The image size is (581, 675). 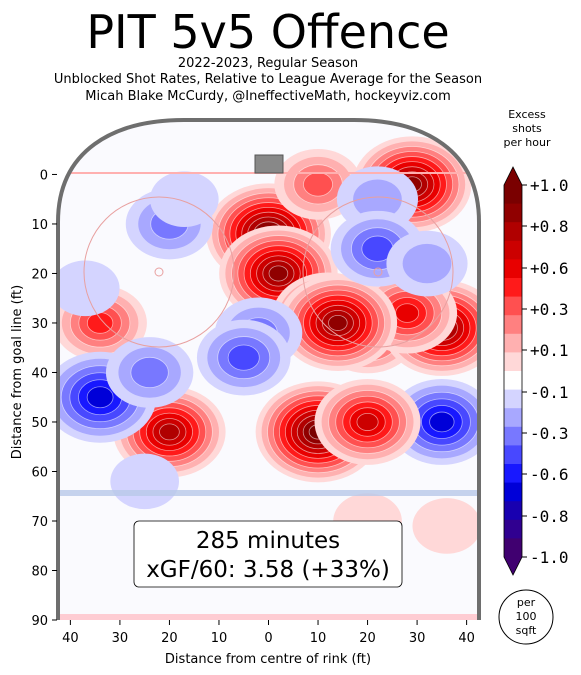 I want to click on centre-line, so click(x=268, y=617).